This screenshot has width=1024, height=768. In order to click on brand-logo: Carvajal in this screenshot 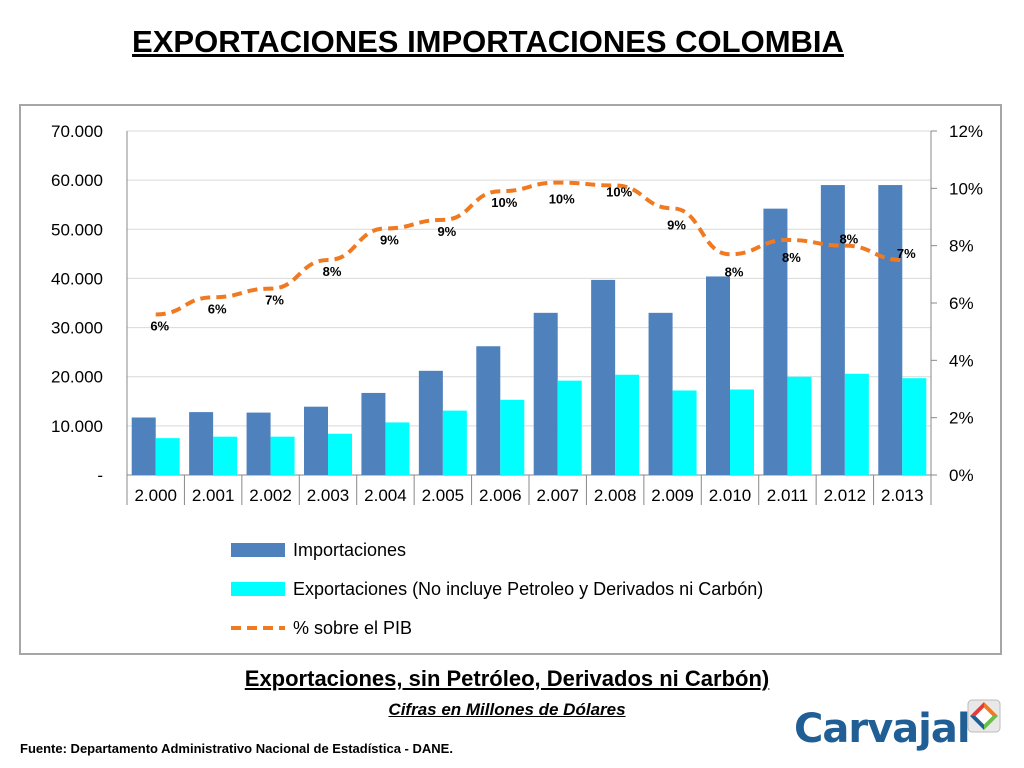, I will do `click(904, 725)`.